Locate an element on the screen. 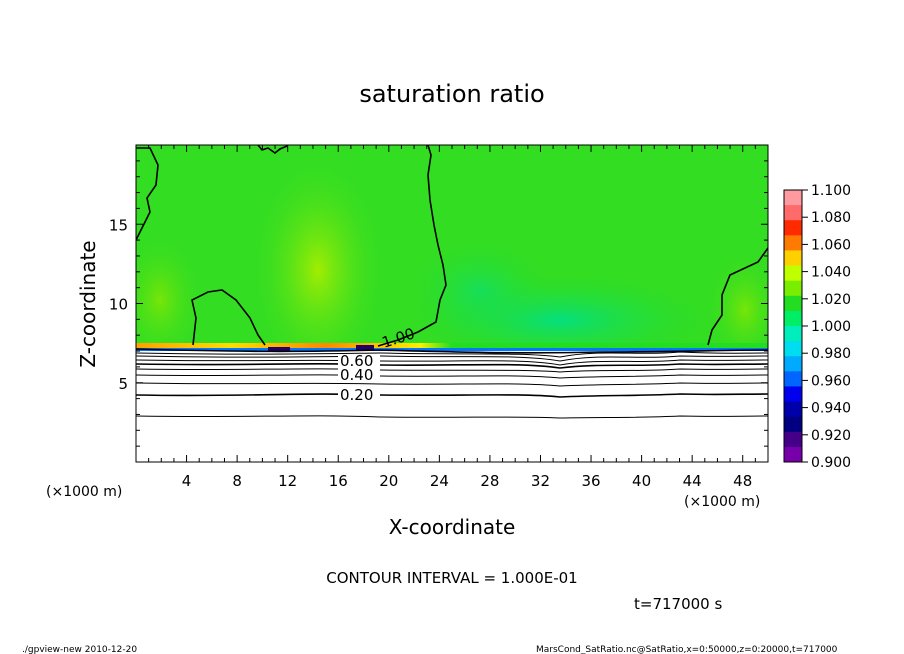 Image resolution: width=904 pixels, height=654 pixels. contour-label-0-20: 0.20 is located at coordinates (356, 395).